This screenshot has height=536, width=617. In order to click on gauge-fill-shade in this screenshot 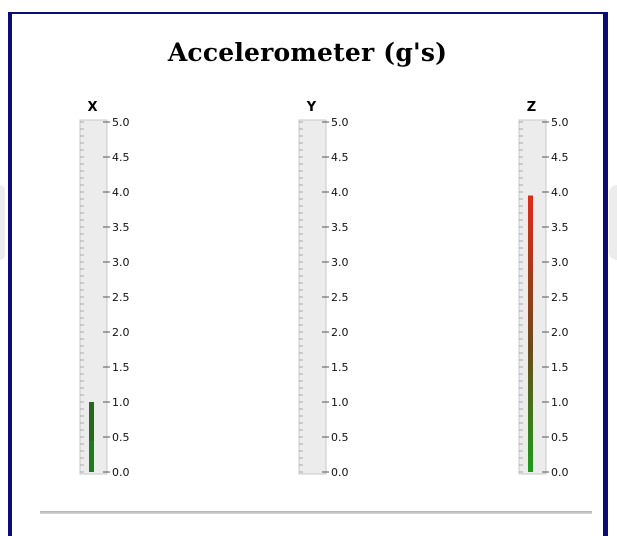, I will do `click(91, 421)`.